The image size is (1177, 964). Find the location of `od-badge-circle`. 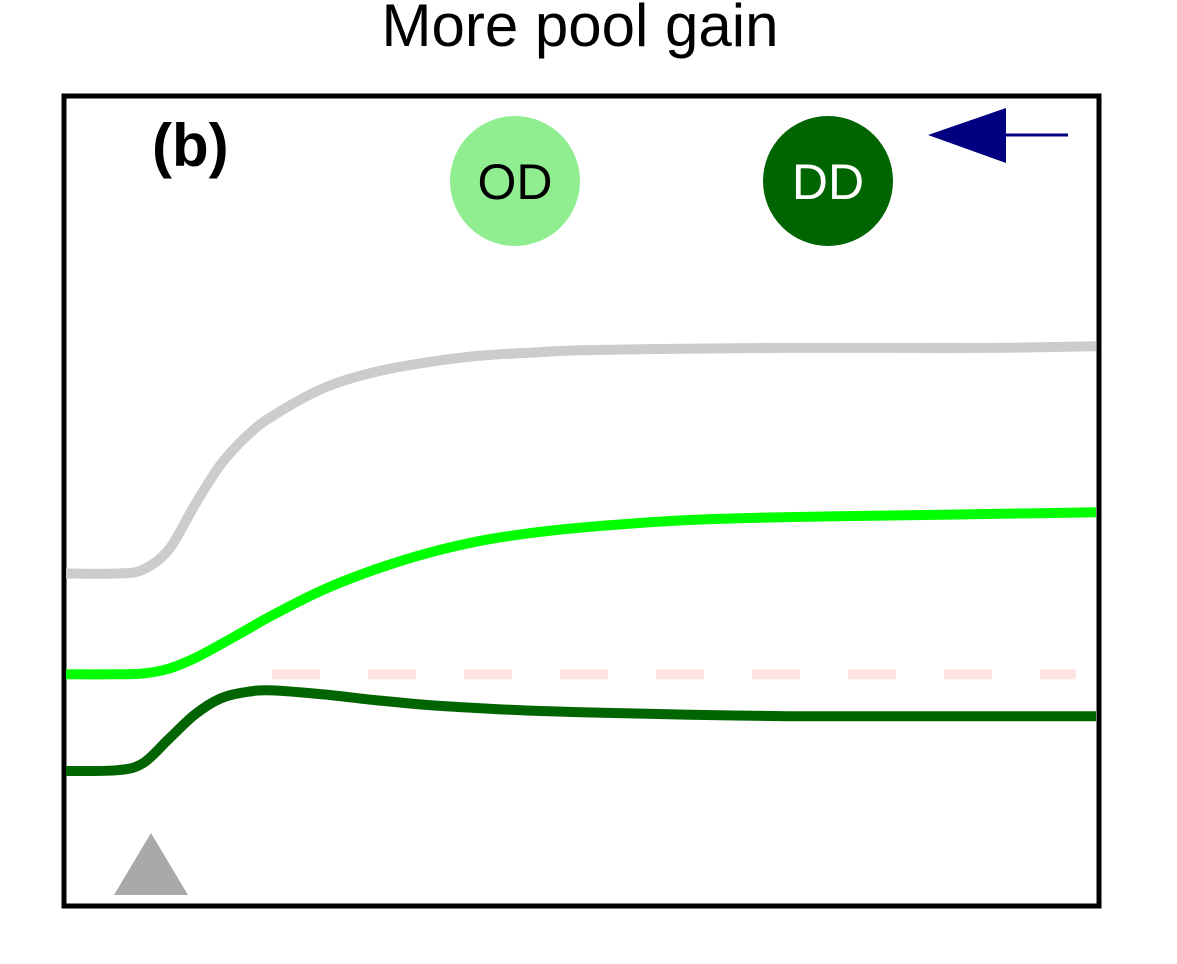

od-badge-circle is located at coordinates (515, 181).